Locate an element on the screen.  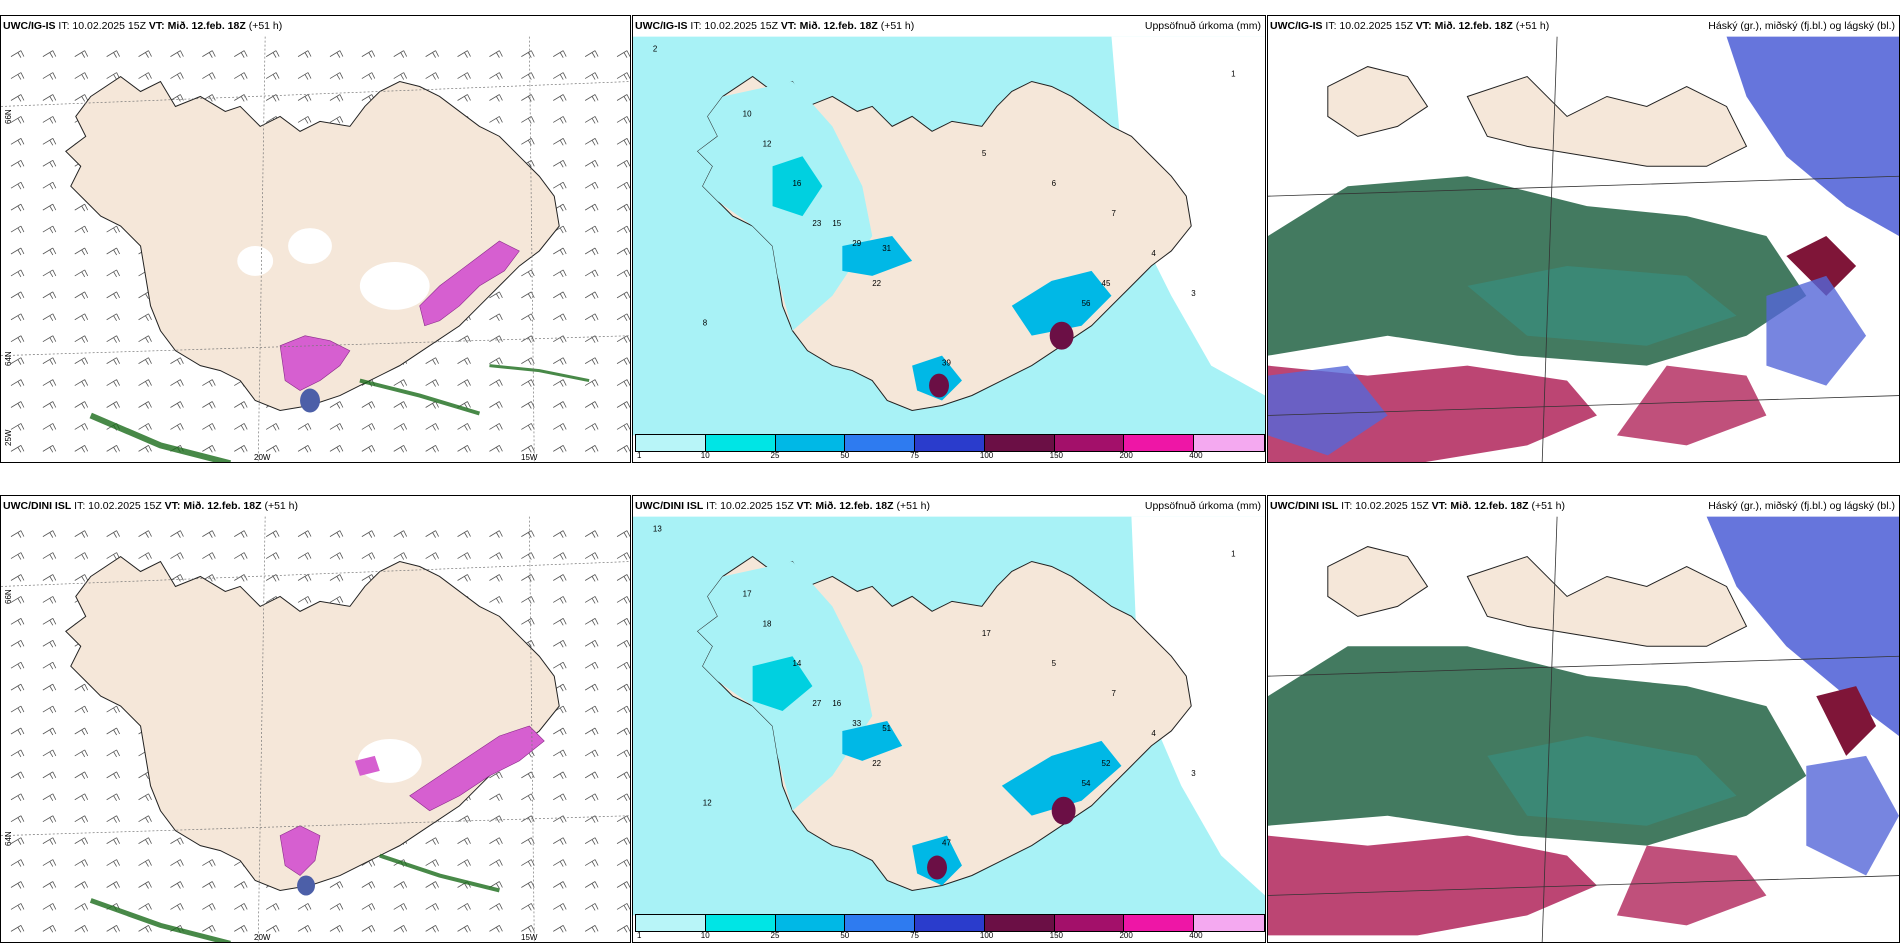
precip-value-label: 1 is located at coordinates (1233, 74).